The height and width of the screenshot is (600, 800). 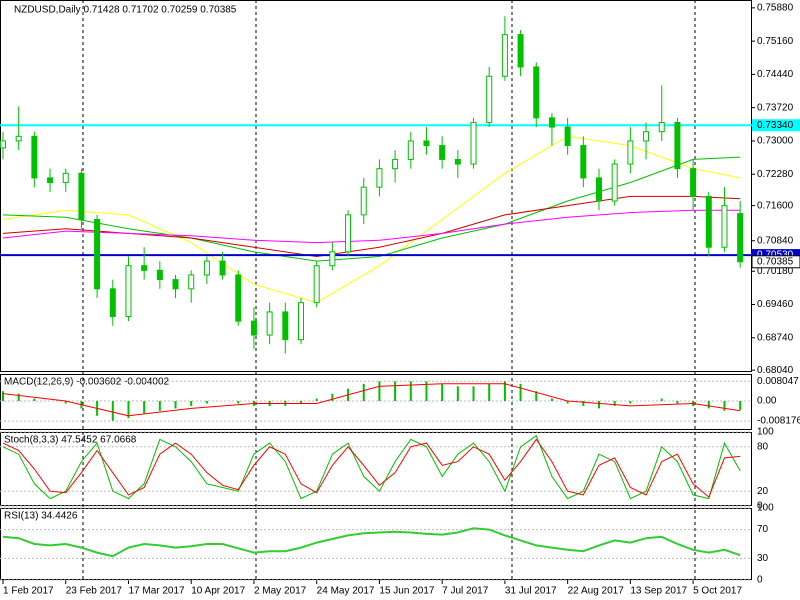 I want to click on last-price-box, so click(x=775, y=262).